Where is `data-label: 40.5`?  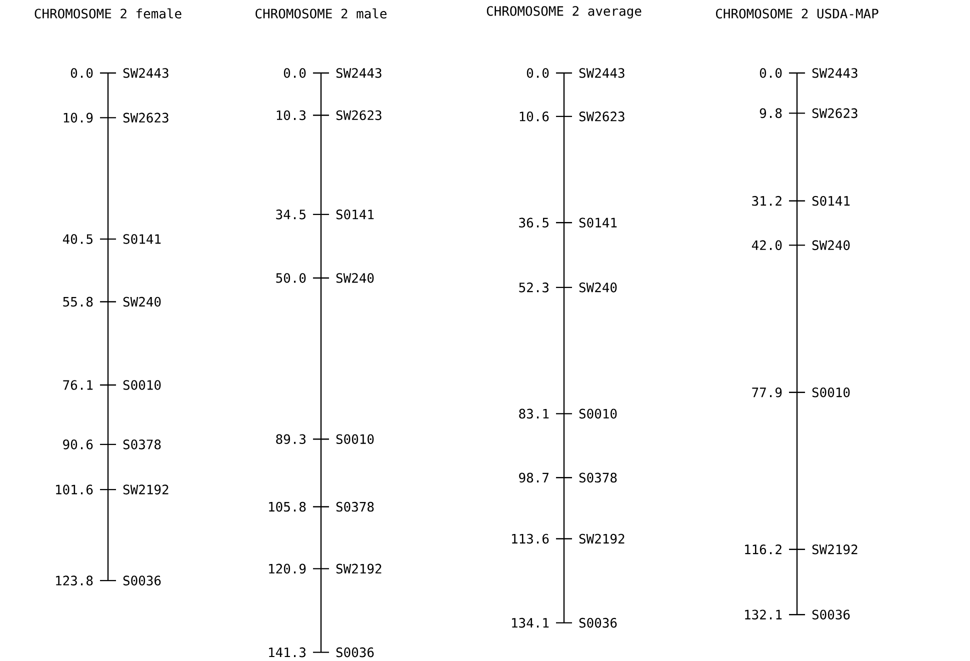
data-label: 40.5 is located at coordinates (77, 239).